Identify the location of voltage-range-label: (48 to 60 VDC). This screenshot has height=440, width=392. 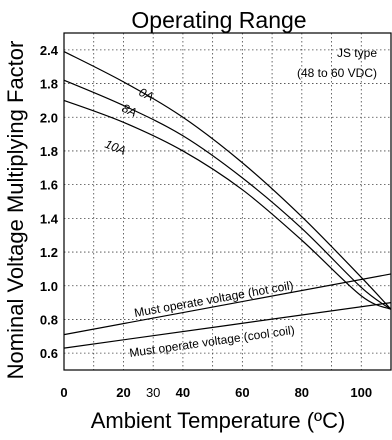
(337, 73).